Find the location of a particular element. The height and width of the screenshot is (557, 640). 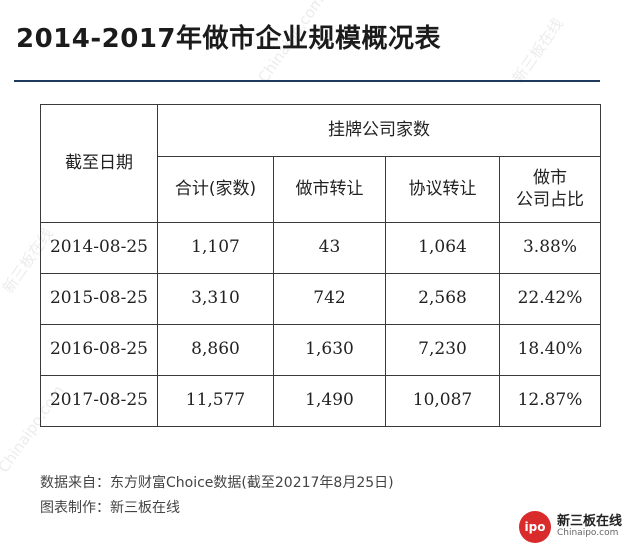

table-row: 2016-08-25 8,860 1,630 7,230 18.40% is located at coordinates (320, 350).